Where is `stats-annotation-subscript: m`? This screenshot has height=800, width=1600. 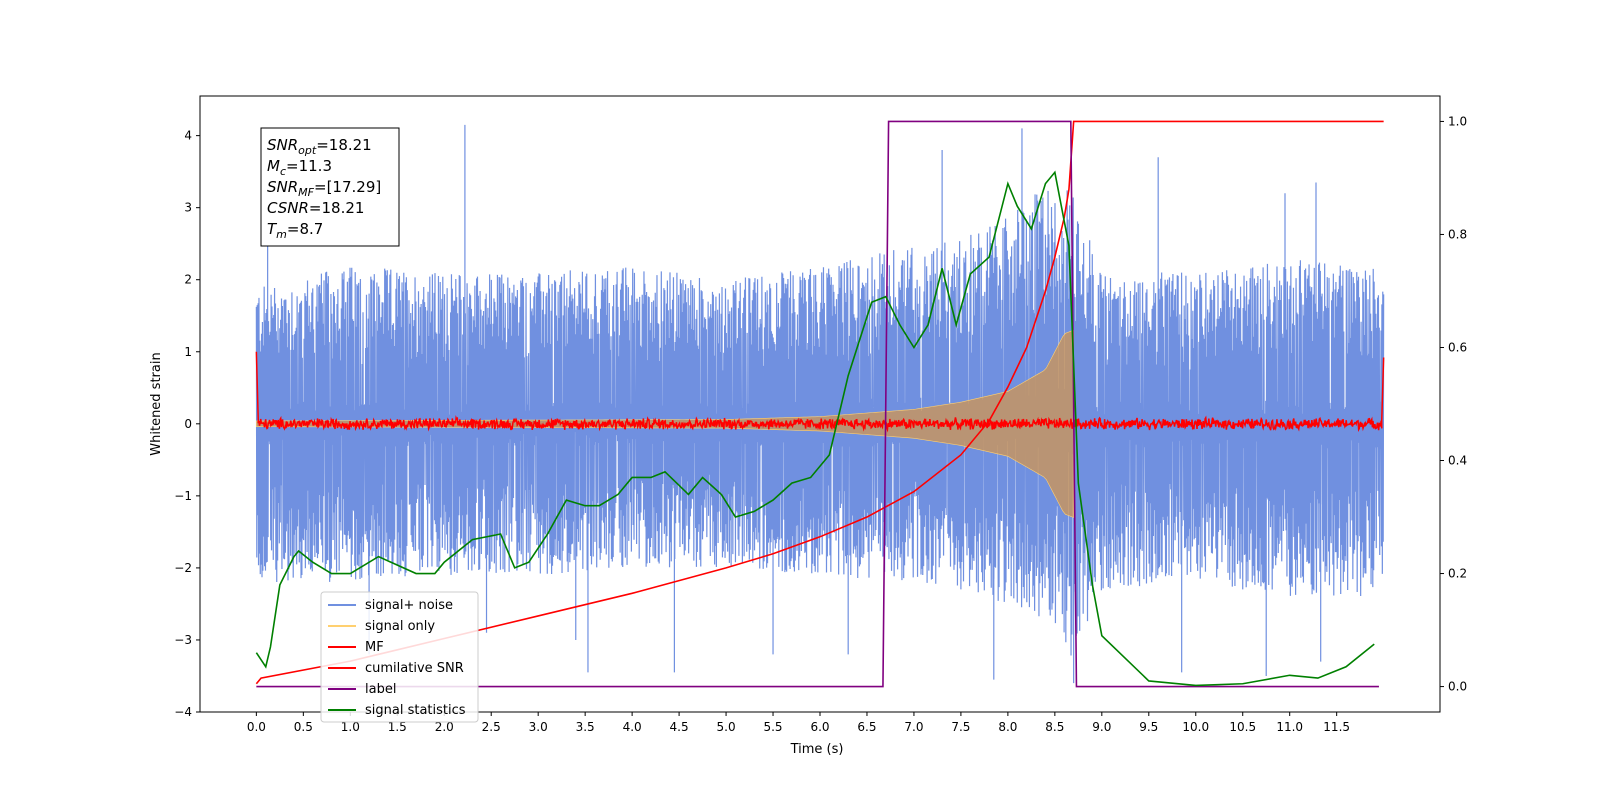 stats-annotation-subscript: m is located at coordinates (281, 234).